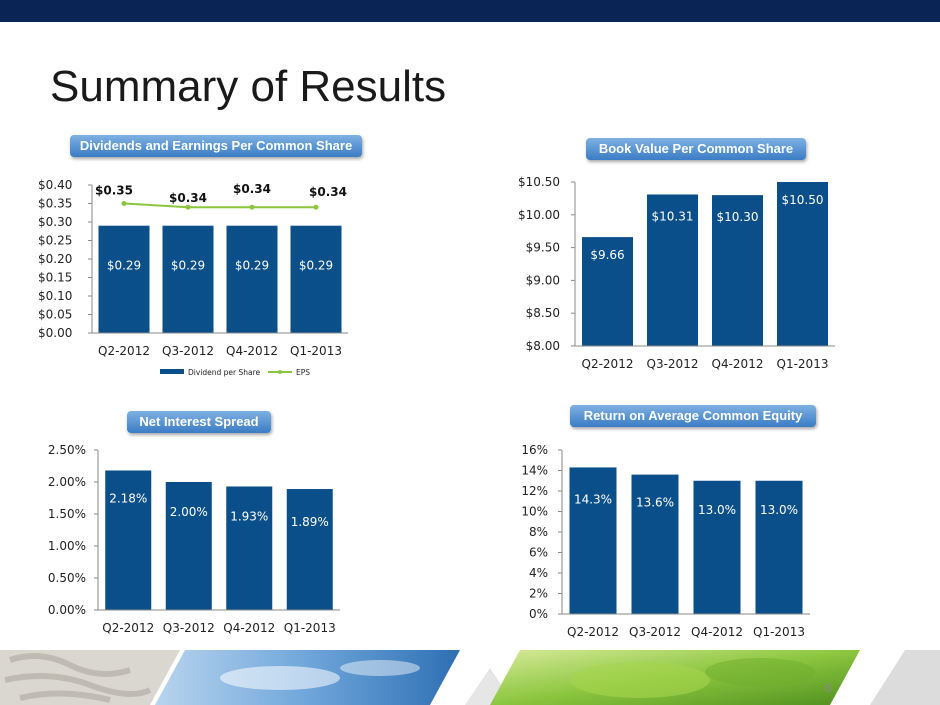 This screenshot has width=940, height=705. I want to click on y-tick-label: 12%, so click(534, 491).